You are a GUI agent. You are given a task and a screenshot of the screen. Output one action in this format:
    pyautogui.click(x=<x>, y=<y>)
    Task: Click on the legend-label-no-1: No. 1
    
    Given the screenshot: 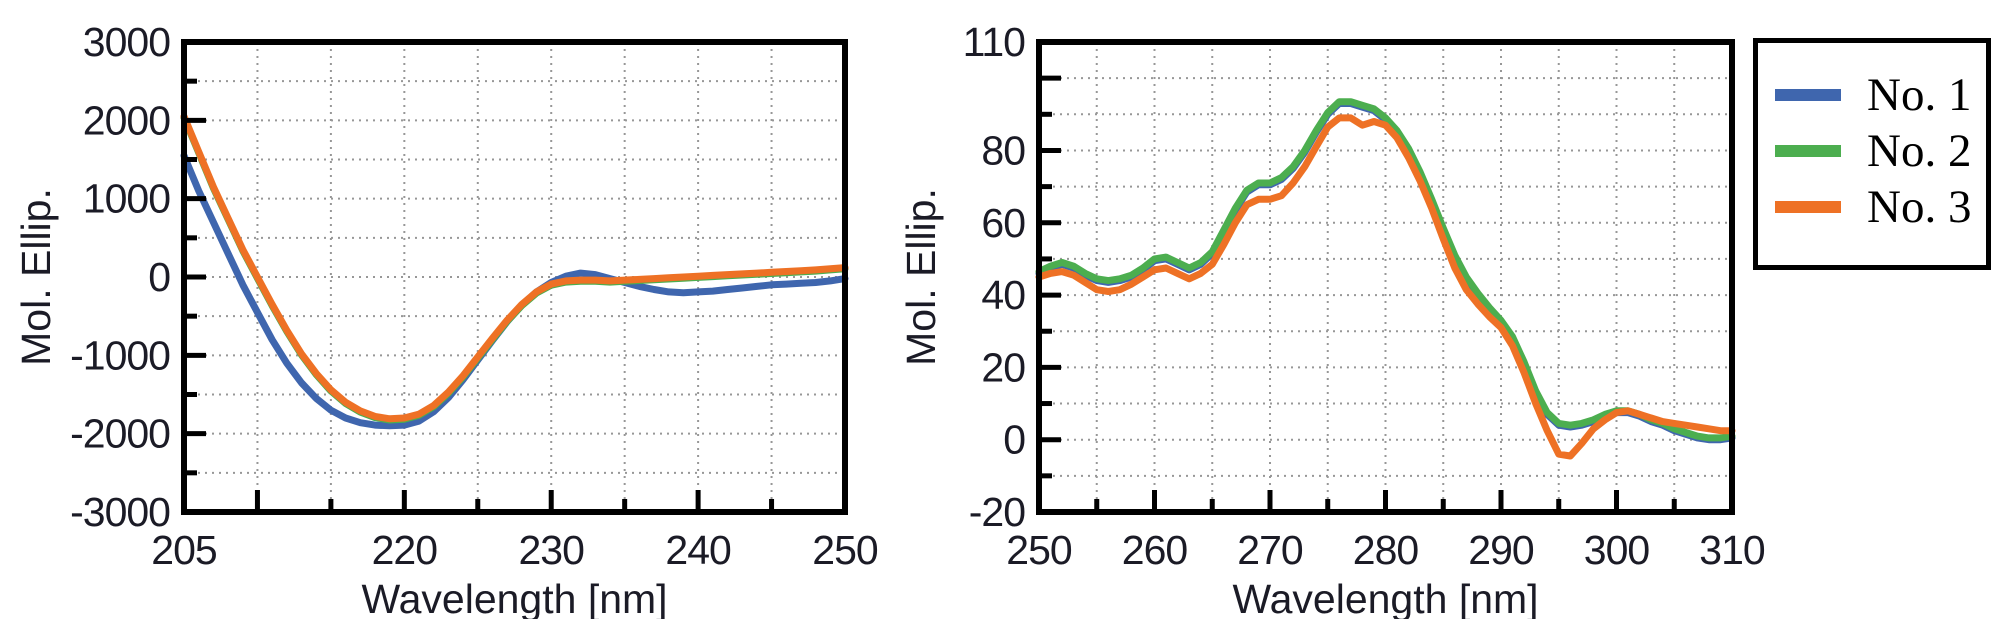 What is the action you would take?
    pyautogui.click(x=1919, y=94)
    